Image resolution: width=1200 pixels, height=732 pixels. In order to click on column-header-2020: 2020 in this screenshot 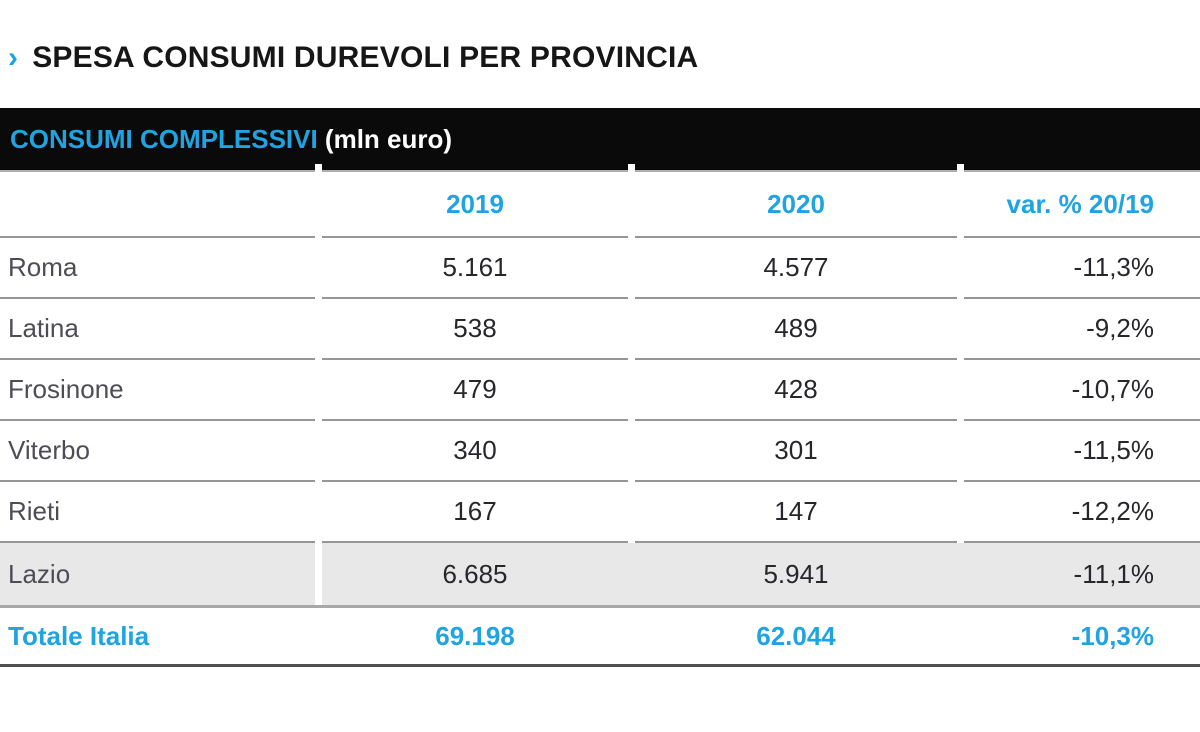, I will do `click(796, 204)`.